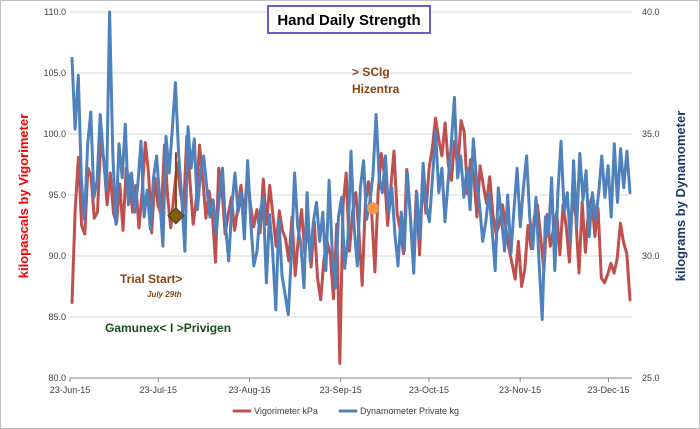  I want to click on x-tick-label: 23-Sep-15, so click(341, 390).